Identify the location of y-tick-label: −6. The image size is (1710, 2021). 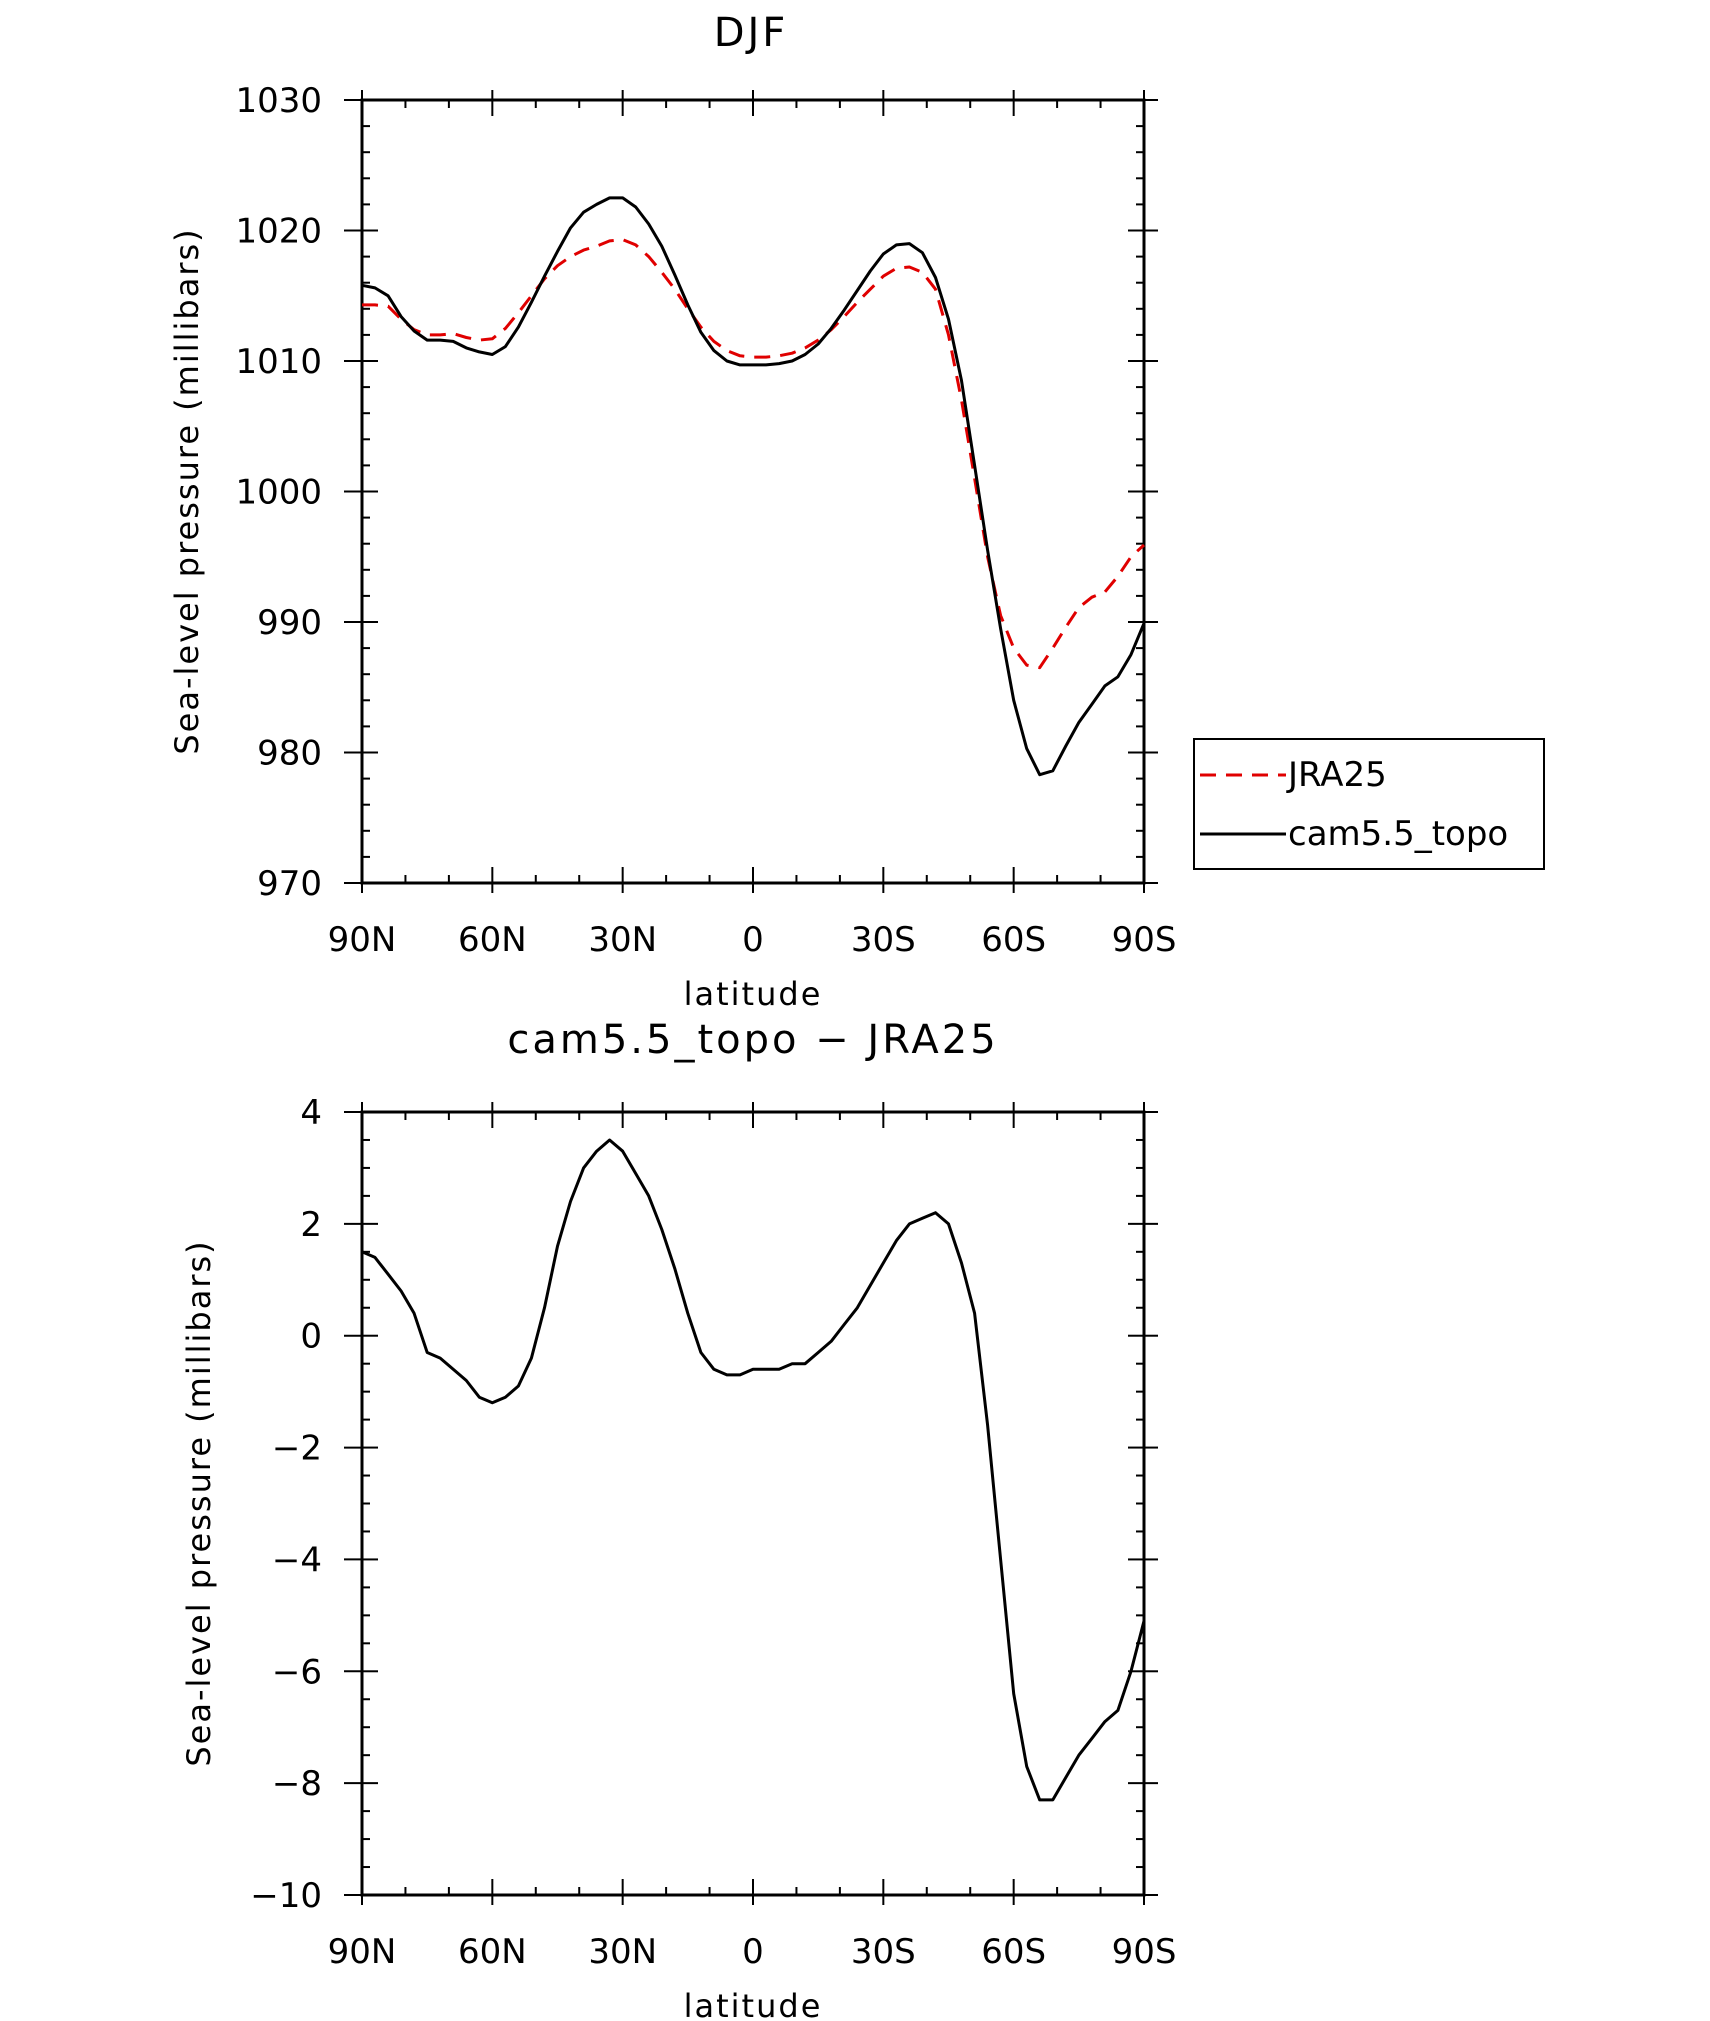
(297, 1672).